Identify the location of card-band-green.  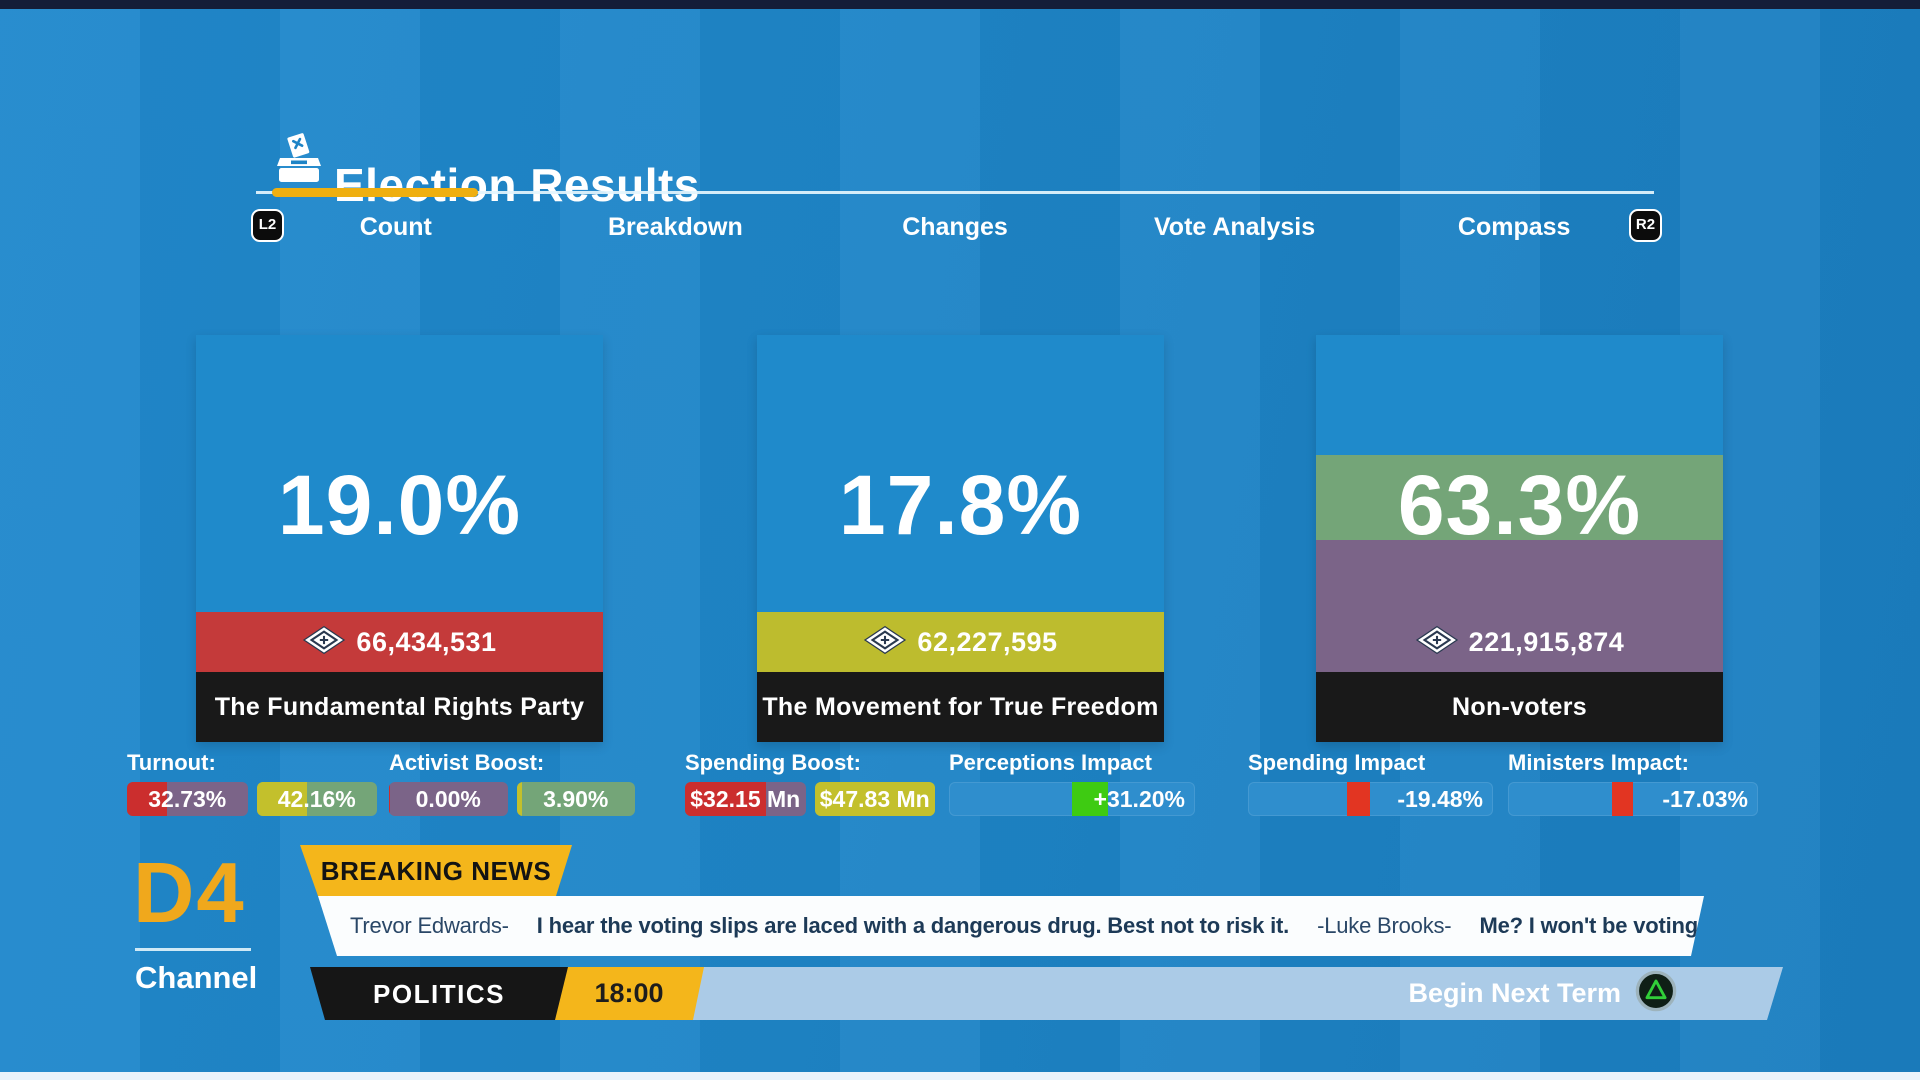
(1519, 497).